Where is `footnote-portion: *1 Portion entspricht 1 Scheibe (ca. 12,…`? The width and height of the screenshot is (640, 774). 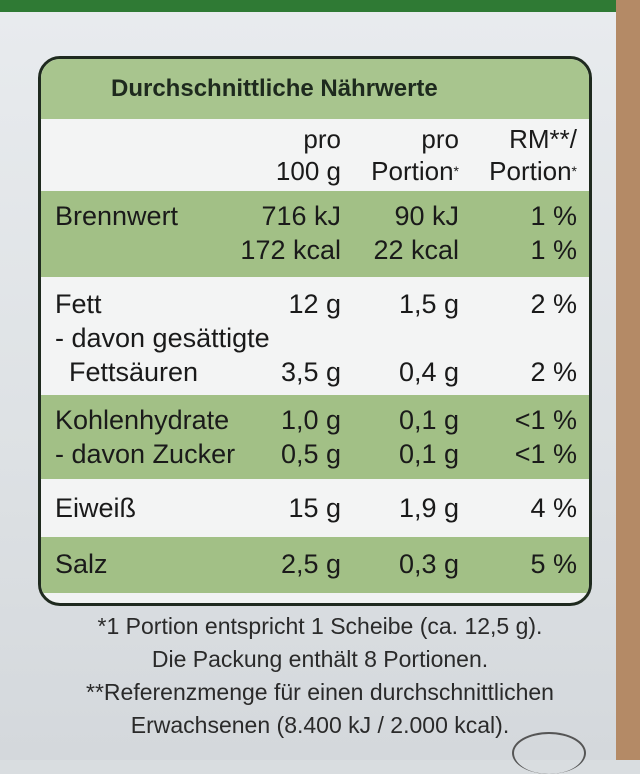
footnote-portion: *1 Portion entspricht 1 Scheibe (ca. 12,… is located at coordinates (320, 626).